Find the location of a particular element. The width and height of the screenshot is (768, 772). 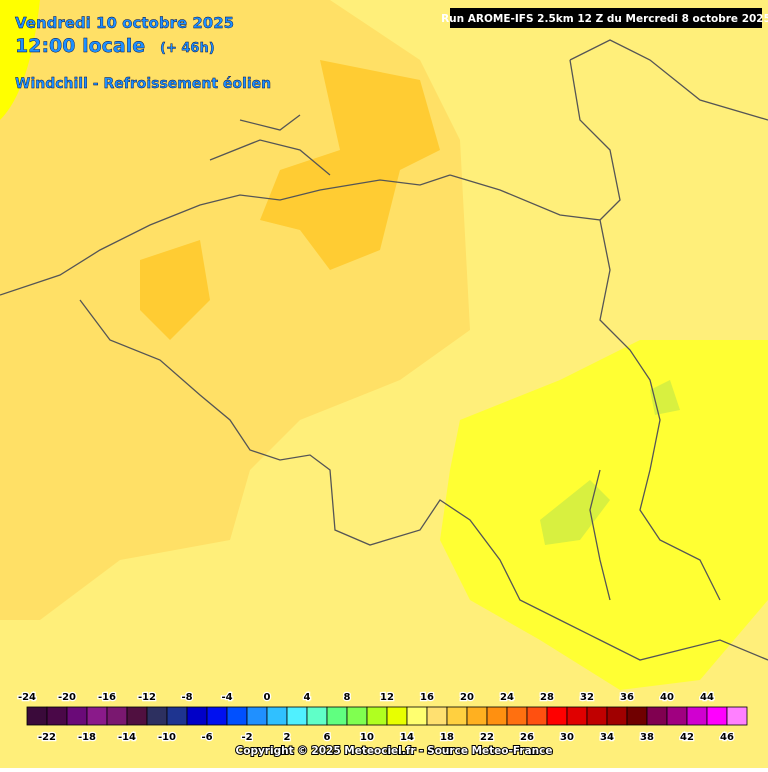

legend-label: -2 is located at coordinates (246, 737).